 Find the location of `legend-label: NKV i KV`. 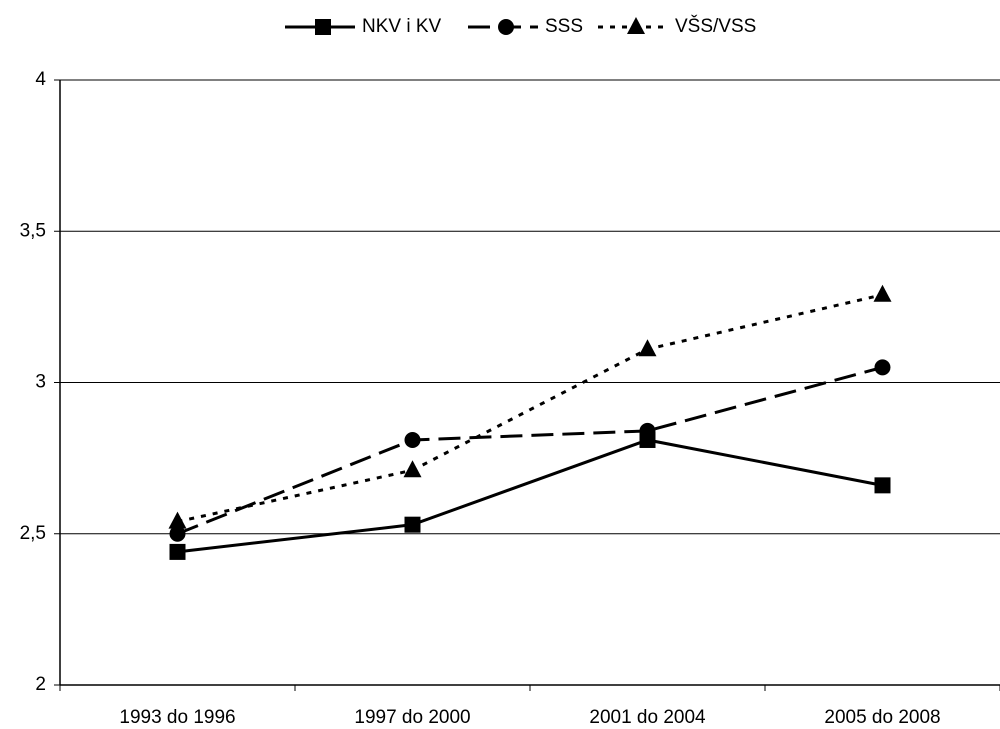

legend-label: NKV i KV is located at coordinates (402, 26).